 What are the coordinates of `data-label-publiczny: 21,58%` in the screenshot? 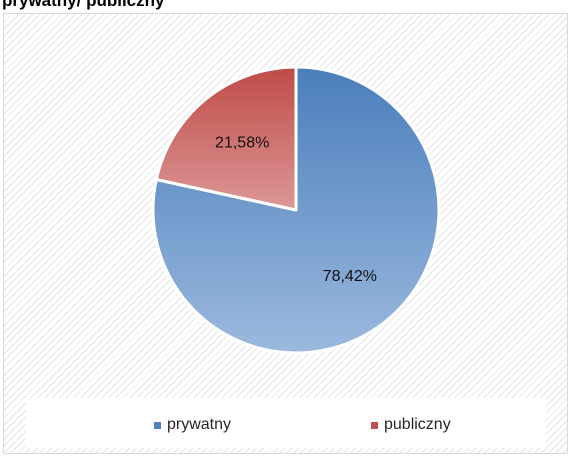 It's located at (242, 142).